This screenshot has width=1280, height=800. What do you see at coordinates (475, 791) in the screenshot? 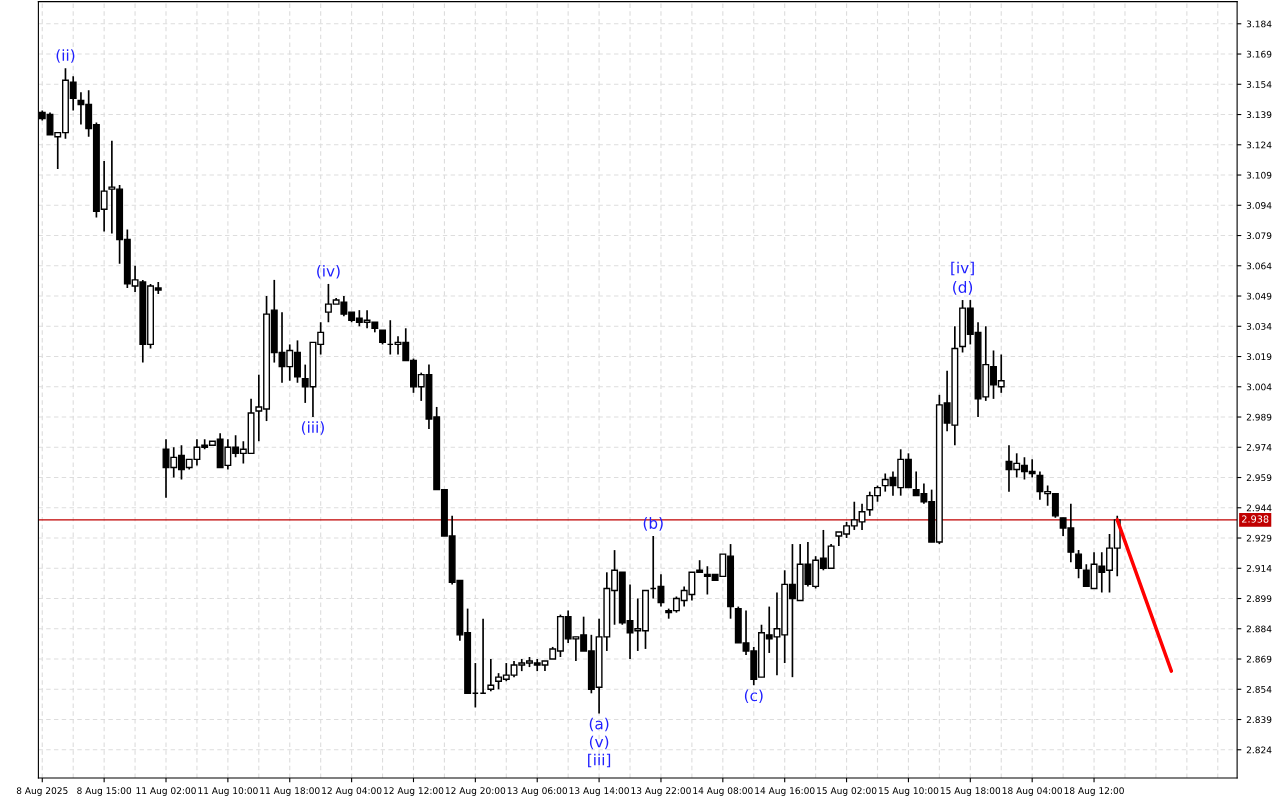
I see `x-tick-label: 12 Aug 20:00` at bounding box center [475, 791].